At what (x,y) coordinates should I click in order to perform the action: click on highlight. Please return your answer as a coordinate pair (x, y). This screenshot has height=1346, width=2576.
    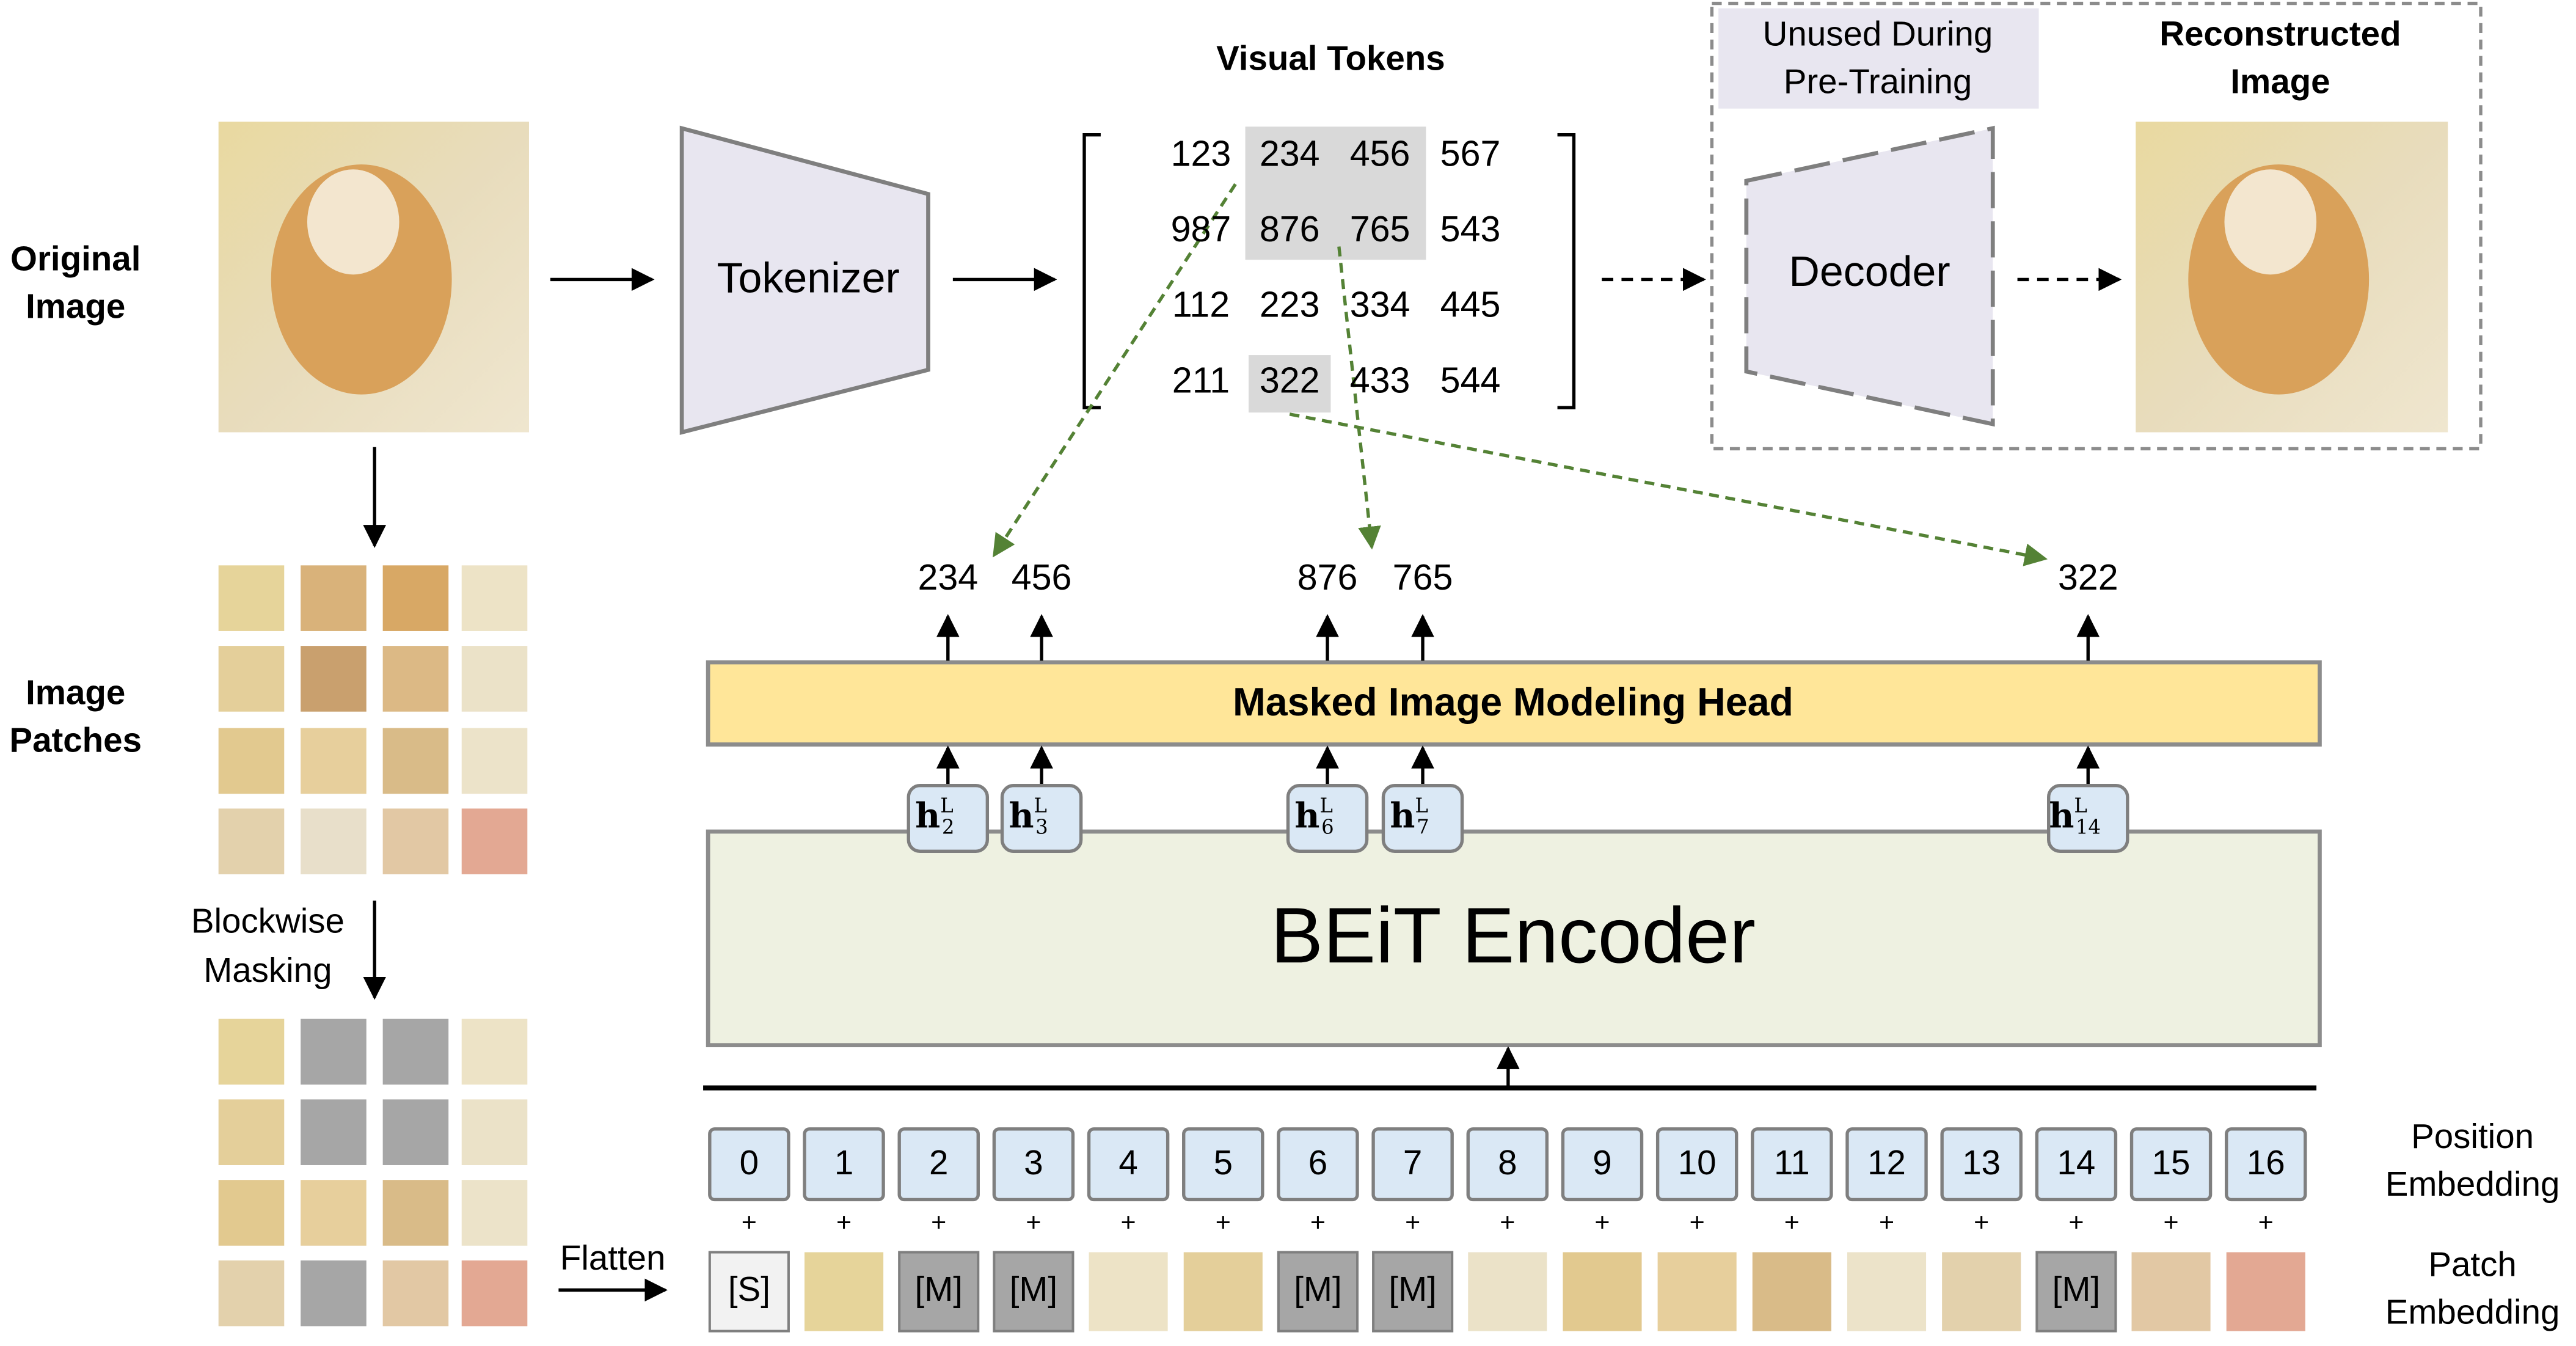
    Looking at the image, I should click on (1289, 384).